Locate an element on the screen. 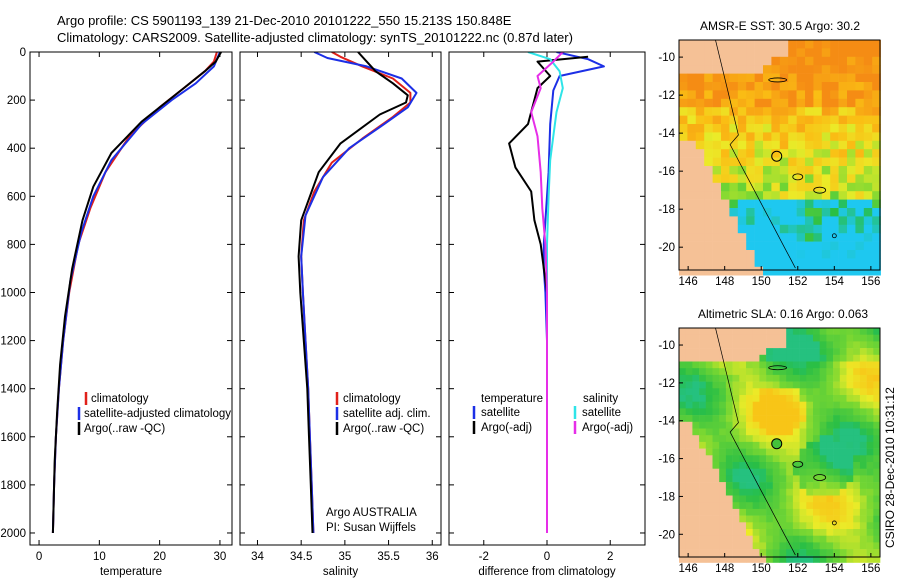 This screenshot has width=900, height=580. x-tick-label: 34.5 is located at coordinates (301, 557).